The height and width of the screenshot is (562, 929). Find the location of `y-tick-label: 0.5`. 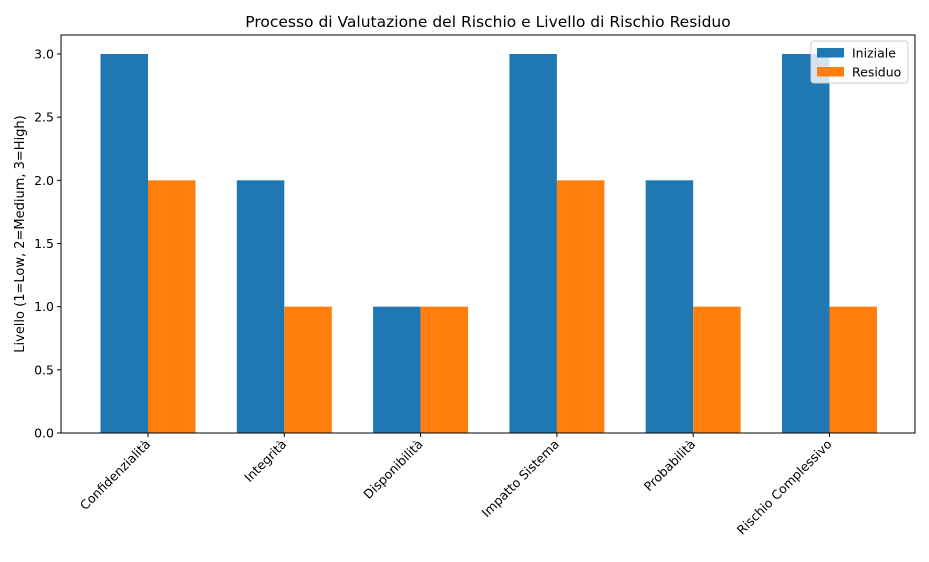

y-tick-label: 0.5 is located at coordinates (44, 369).